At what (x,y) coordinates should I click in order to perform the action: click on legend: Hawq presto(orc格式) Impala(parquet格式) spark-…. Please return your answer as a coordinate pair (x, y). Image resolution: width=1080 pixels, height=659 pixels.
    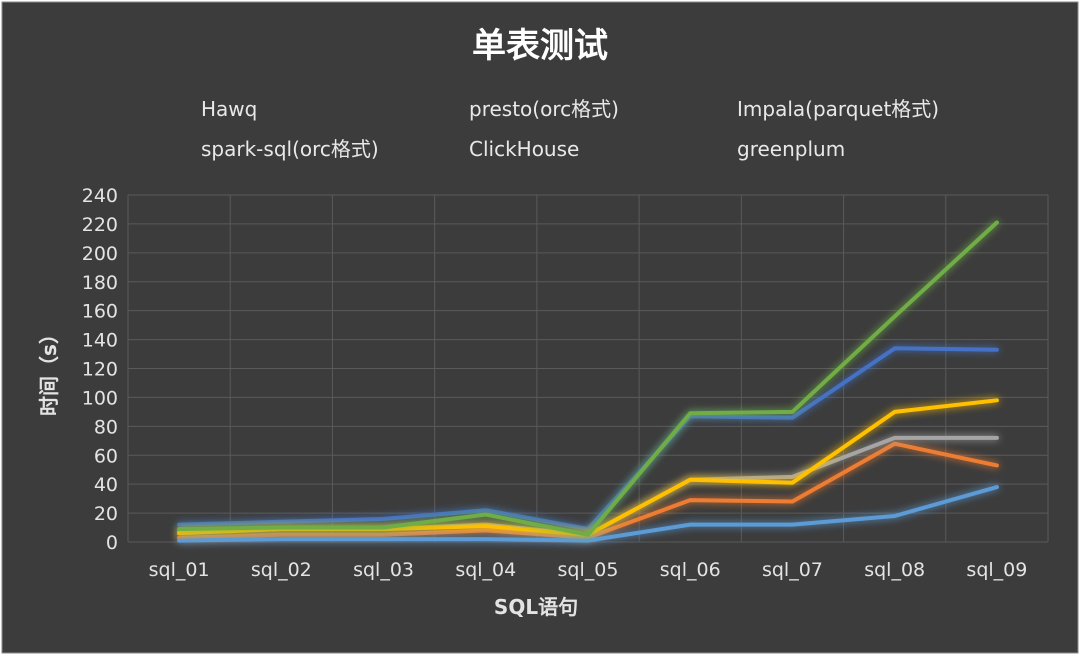
    Looking at the image, I should click on (540, 129).